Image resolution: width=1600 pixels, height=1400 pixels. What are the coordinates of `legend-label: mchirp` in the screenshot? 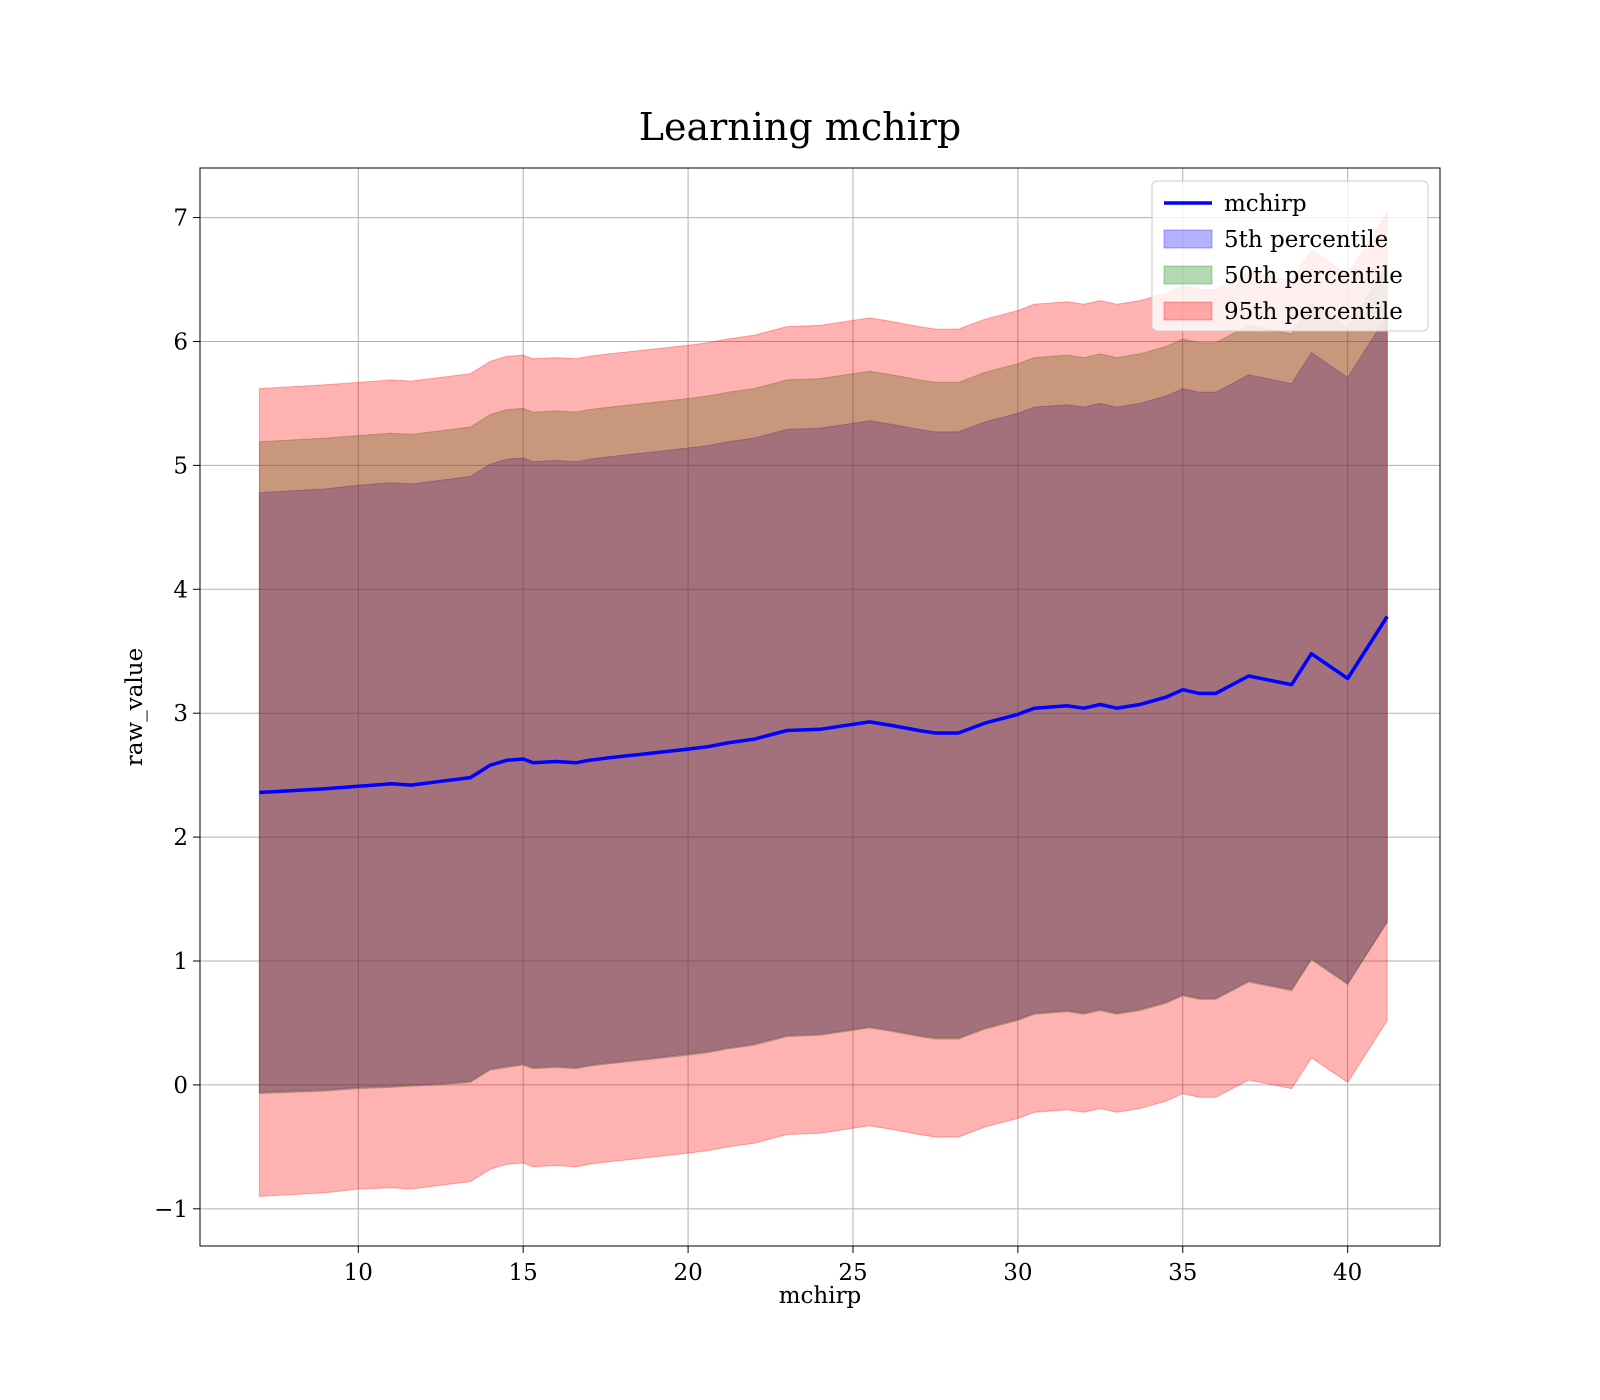 It's located at (1265, 204).